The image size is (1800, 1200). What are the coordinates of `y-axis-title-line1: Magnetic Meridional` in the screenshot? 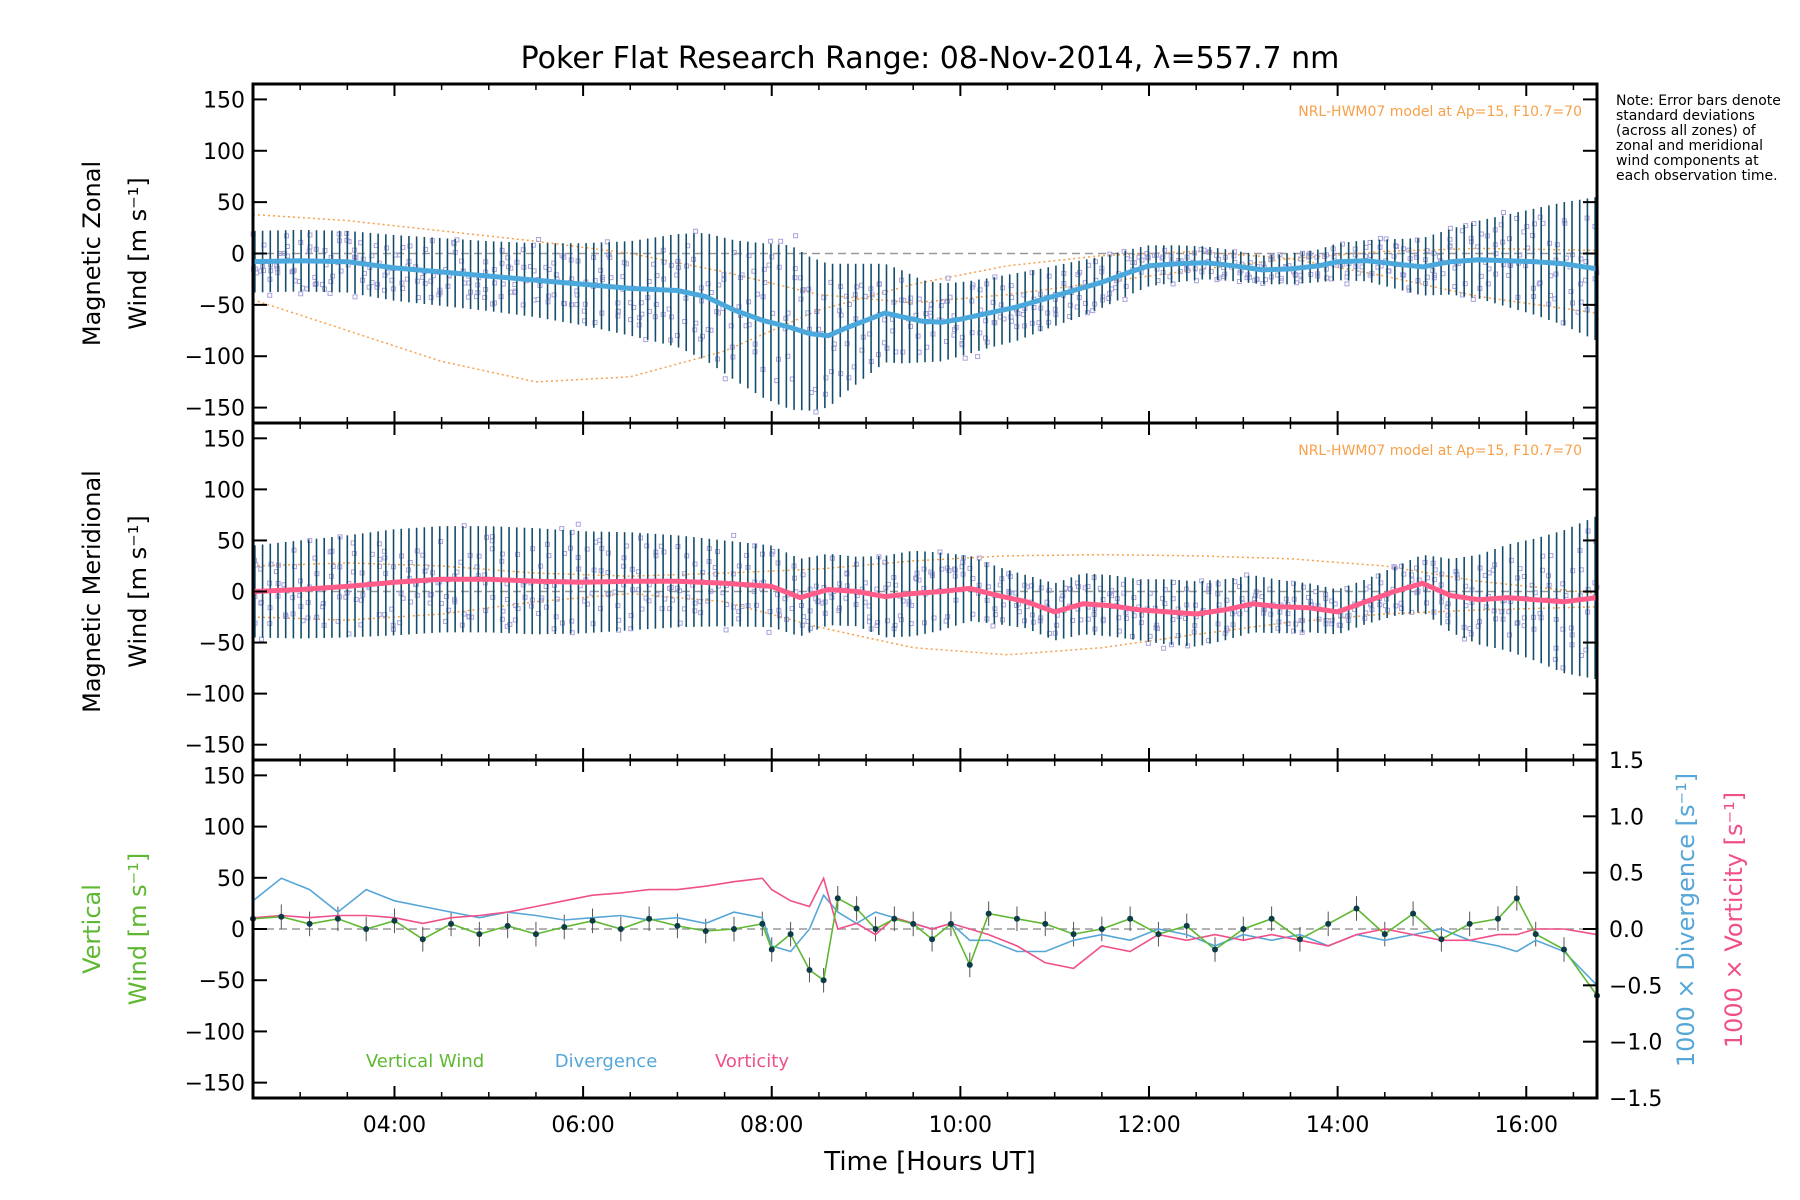 It's located at (92, 591).